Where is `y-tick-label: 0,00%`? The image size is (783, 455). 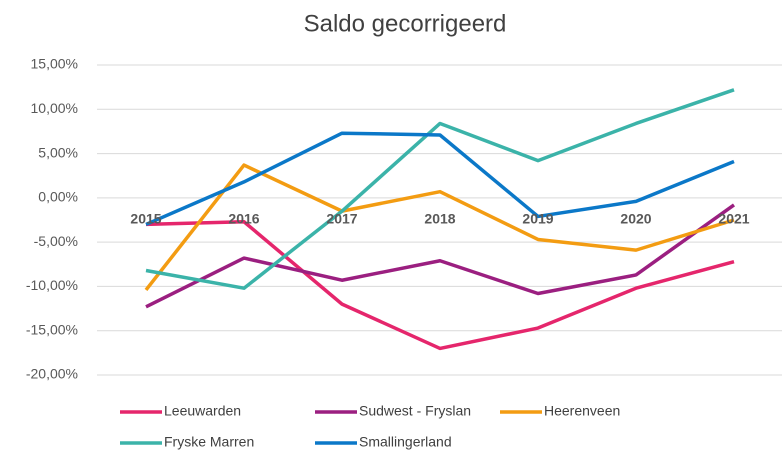 y-tick-label: 0,00% is located at coordinates (58, 197).